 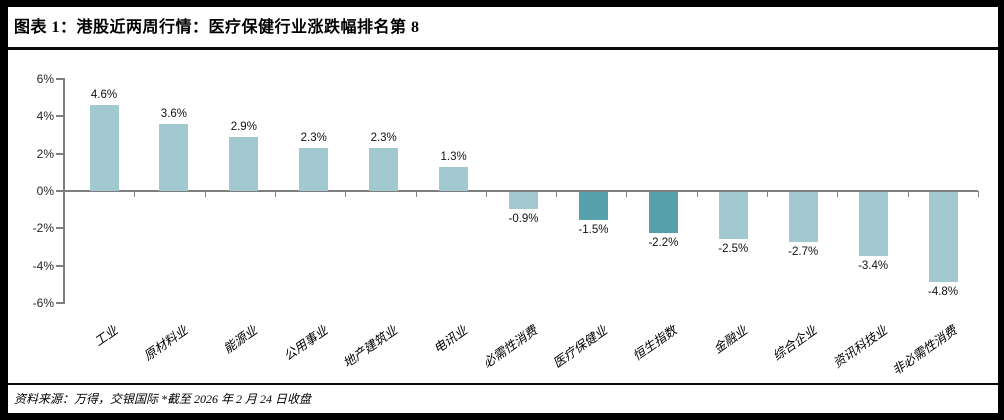 What do you see at coordinates (943, 237) in the screenshot?
I see `bar-非必需性消费` at bounding box center [943, 237].